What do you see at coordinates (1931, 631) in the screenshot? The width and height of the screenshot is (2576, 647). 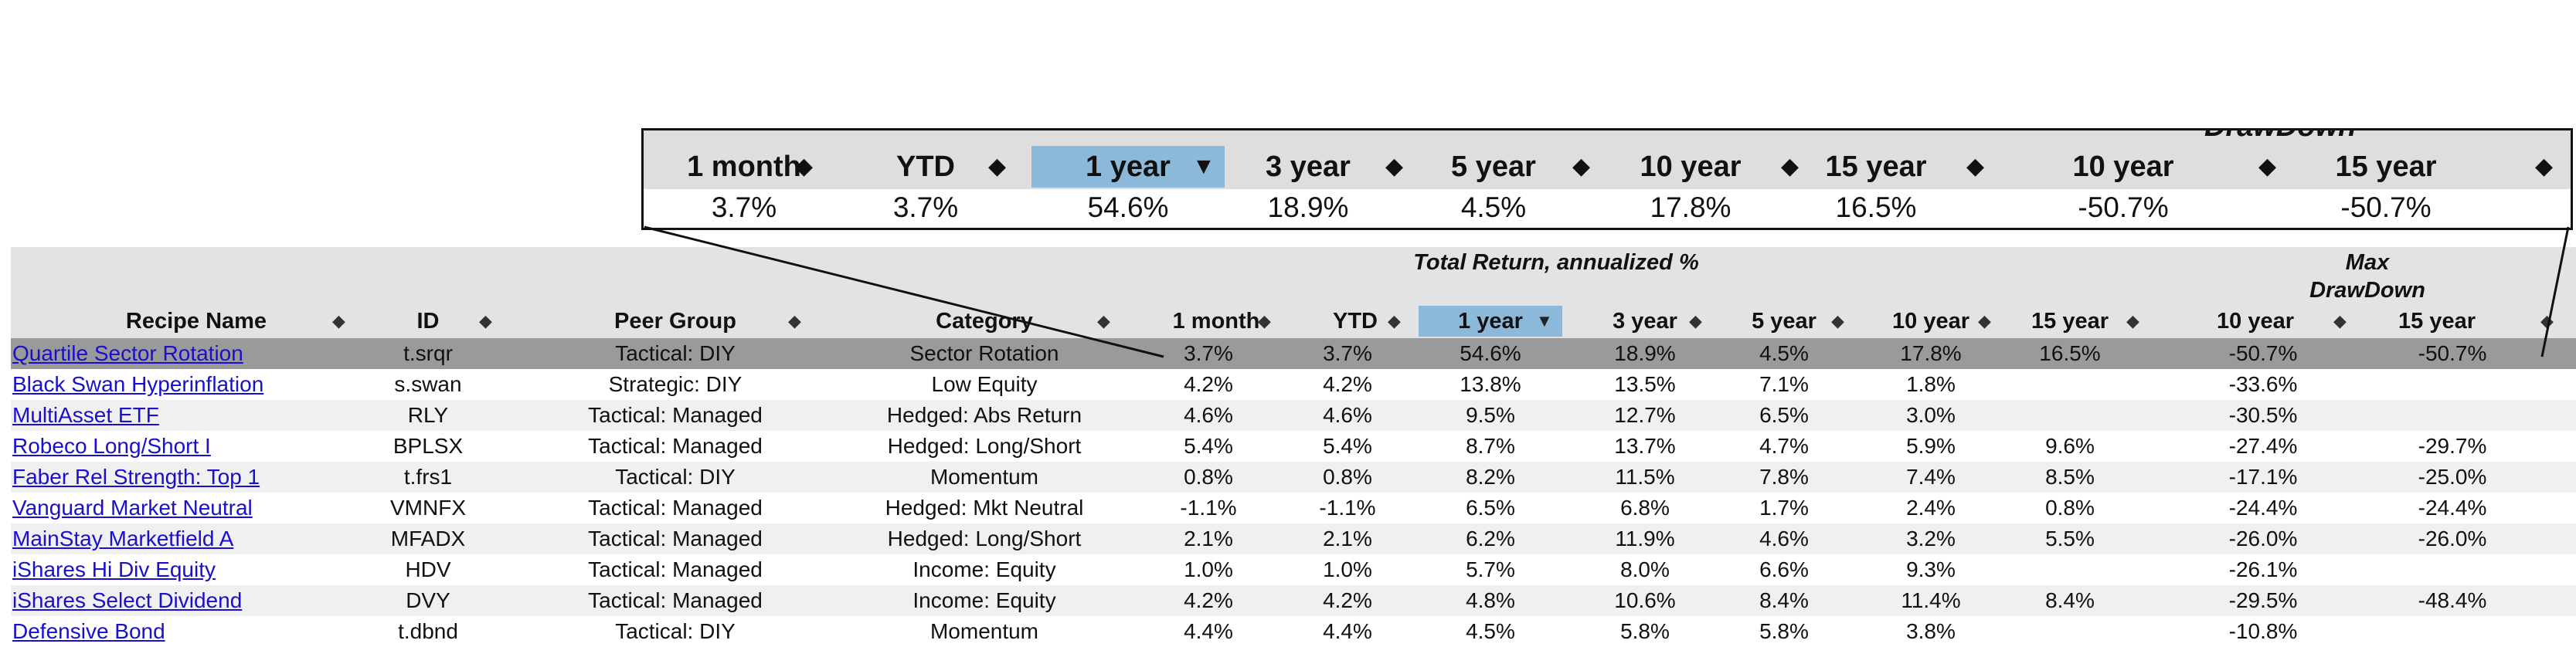 I see `cell-y10: 3.8%` at bounding box center [1931, 631].